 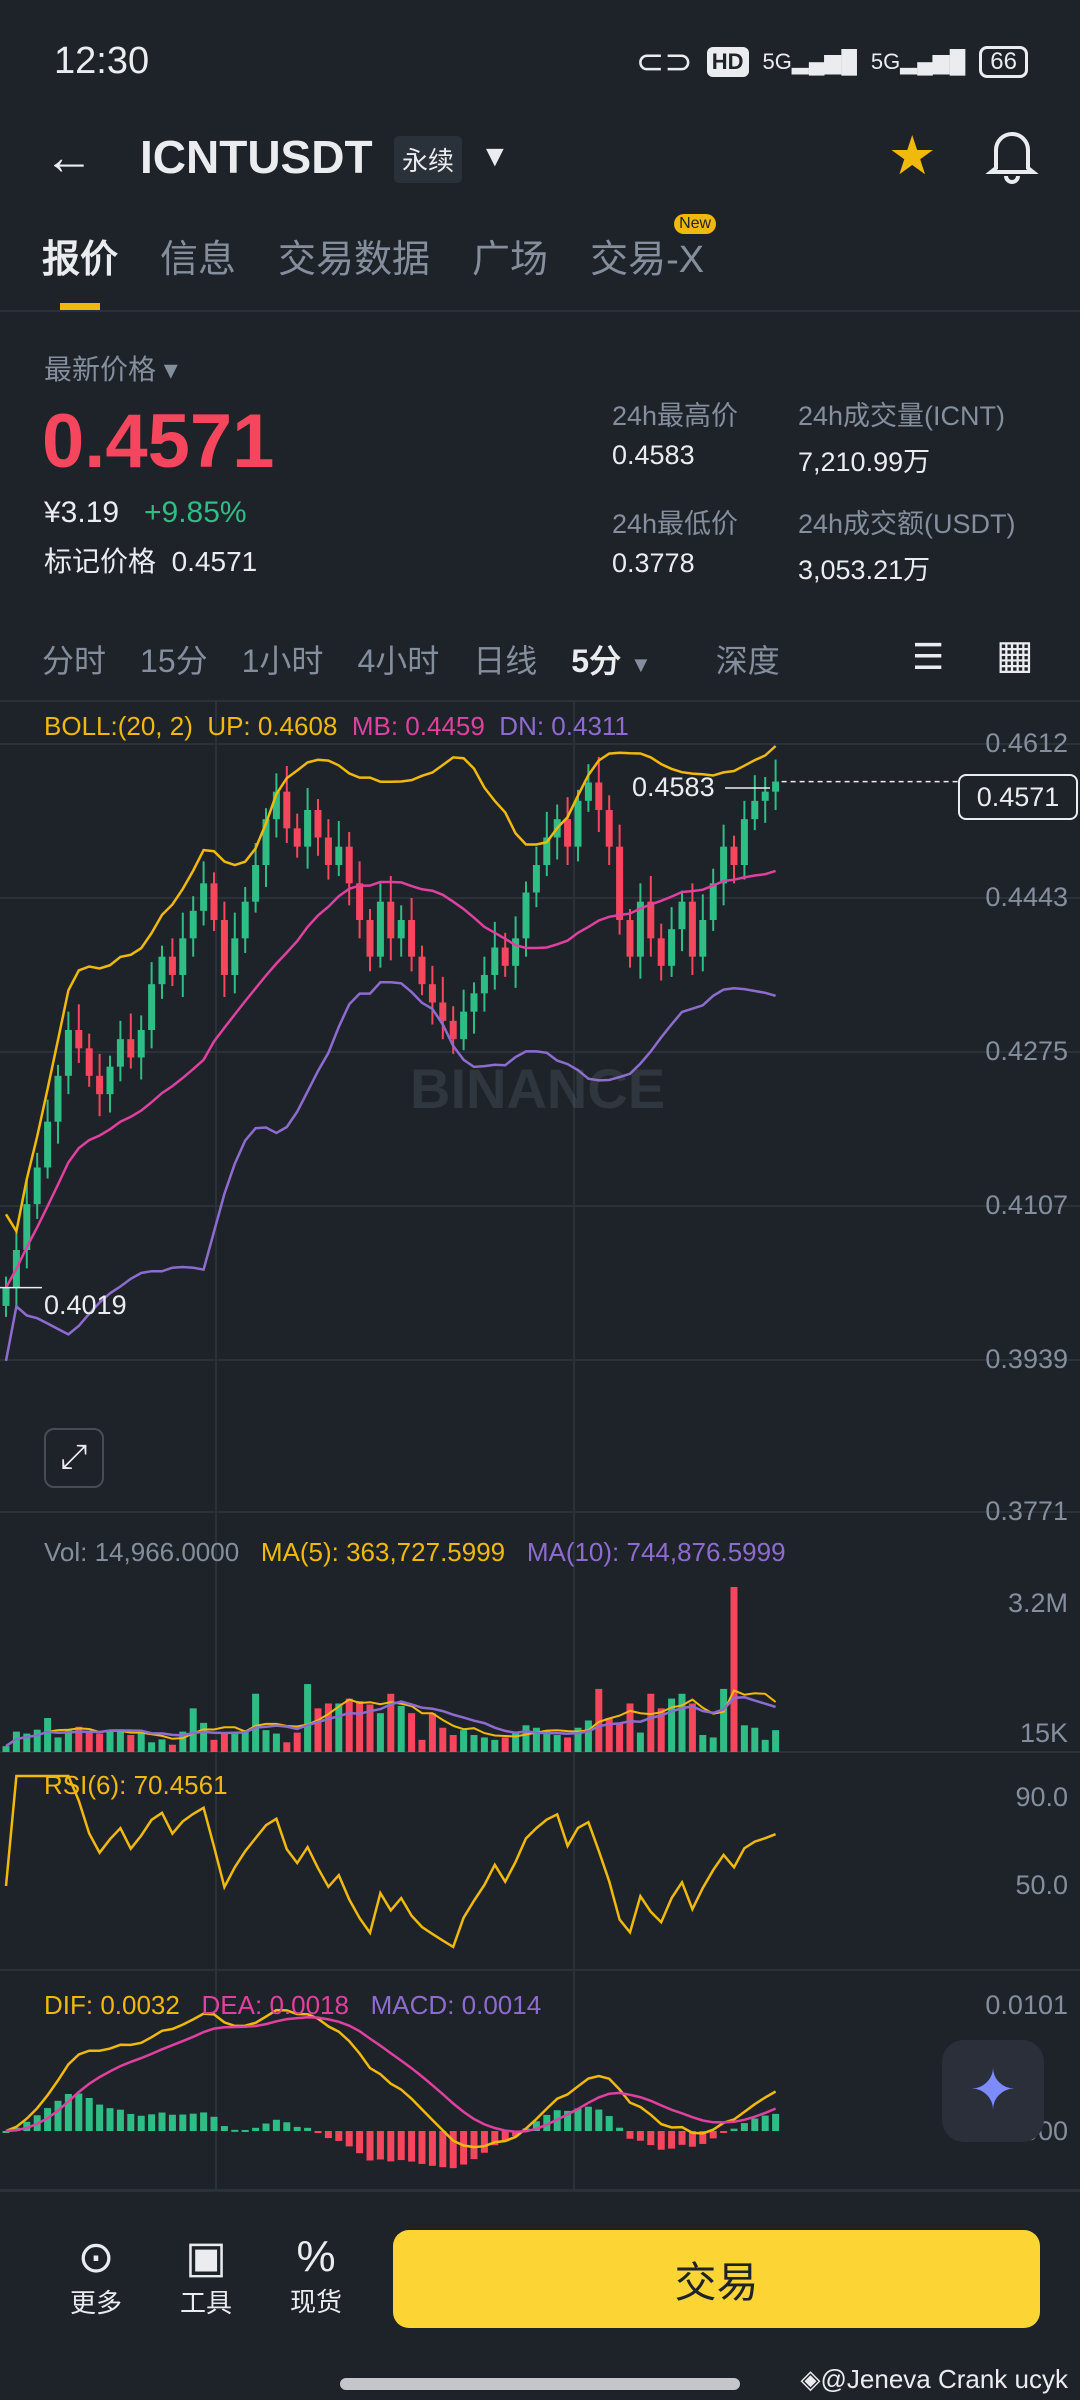 I want to click on spot-button: % 现货, so click(x=316, y=2275).